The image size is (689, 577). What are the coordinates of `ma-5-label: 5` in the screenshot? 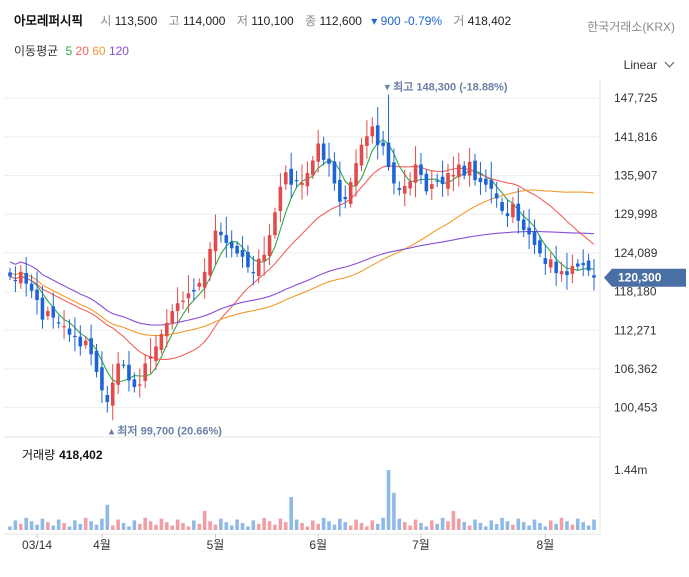 It's located at (69, 51).